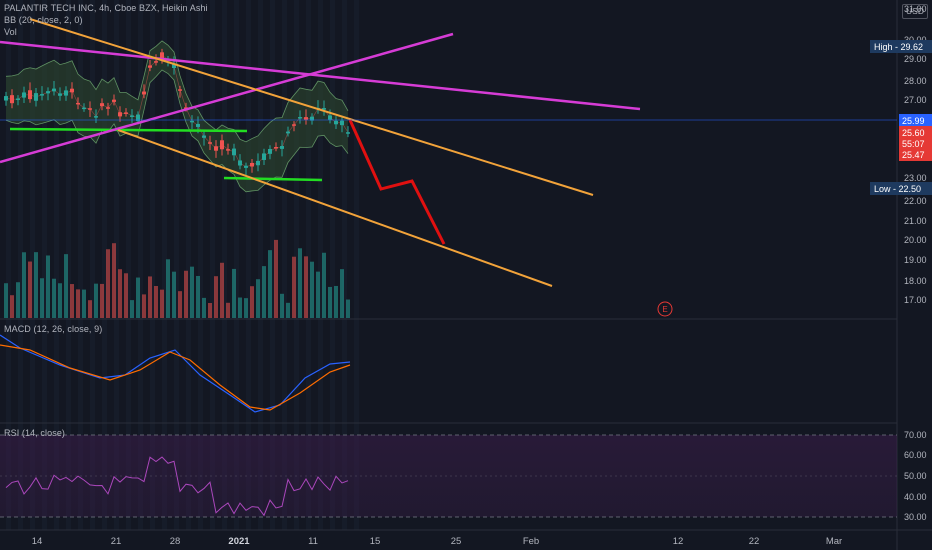 This screenshot has width=932, height=550. Describe the element at coordinates (175, 541) in the screenshot. I see `time-axis-label: 28` at that location.